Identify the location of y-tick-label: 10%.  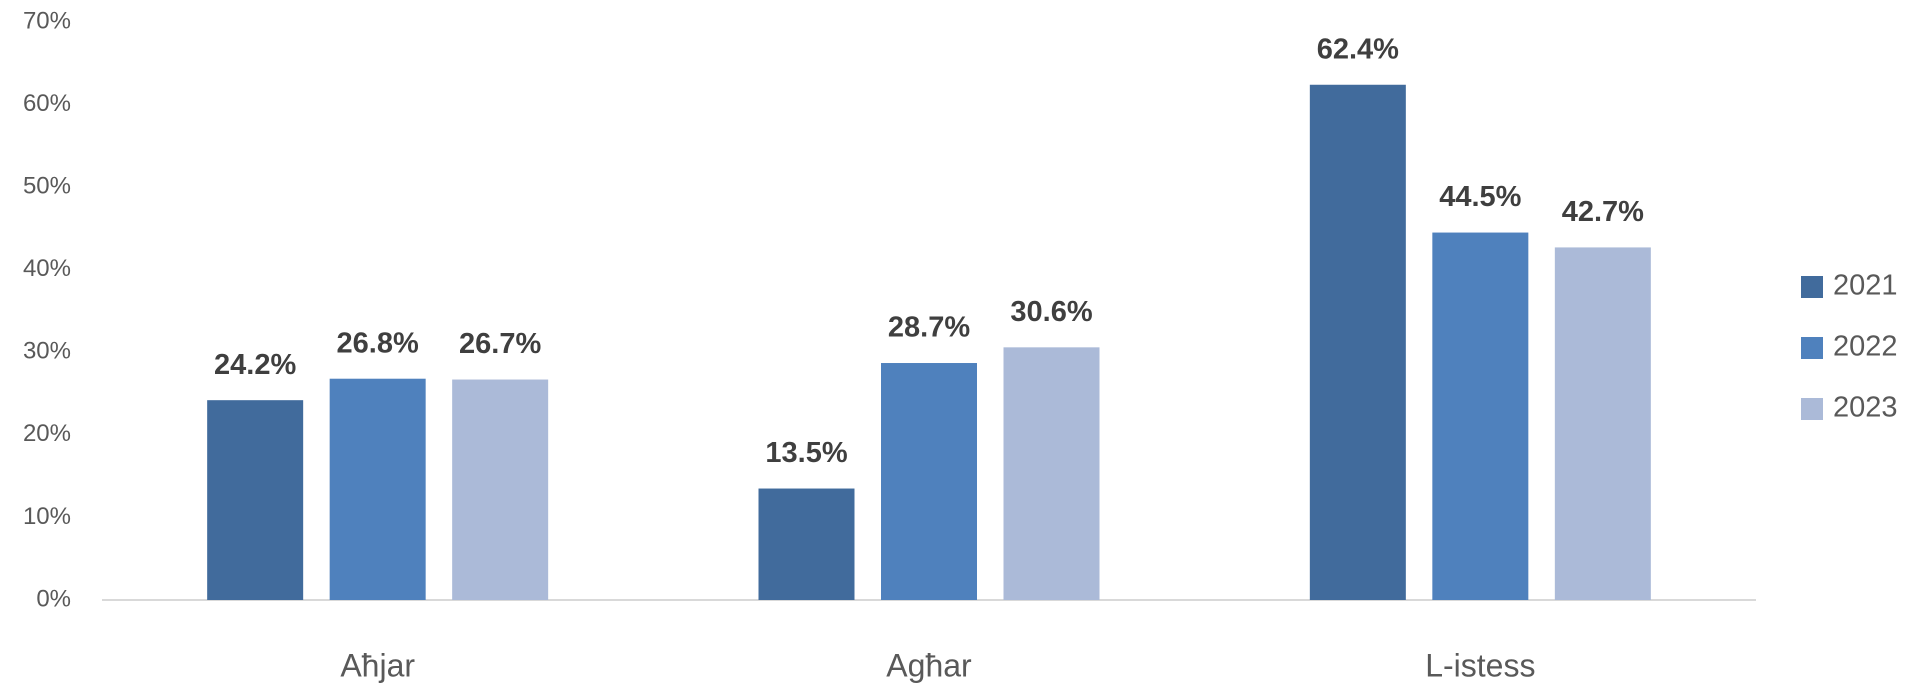
(47, 516).